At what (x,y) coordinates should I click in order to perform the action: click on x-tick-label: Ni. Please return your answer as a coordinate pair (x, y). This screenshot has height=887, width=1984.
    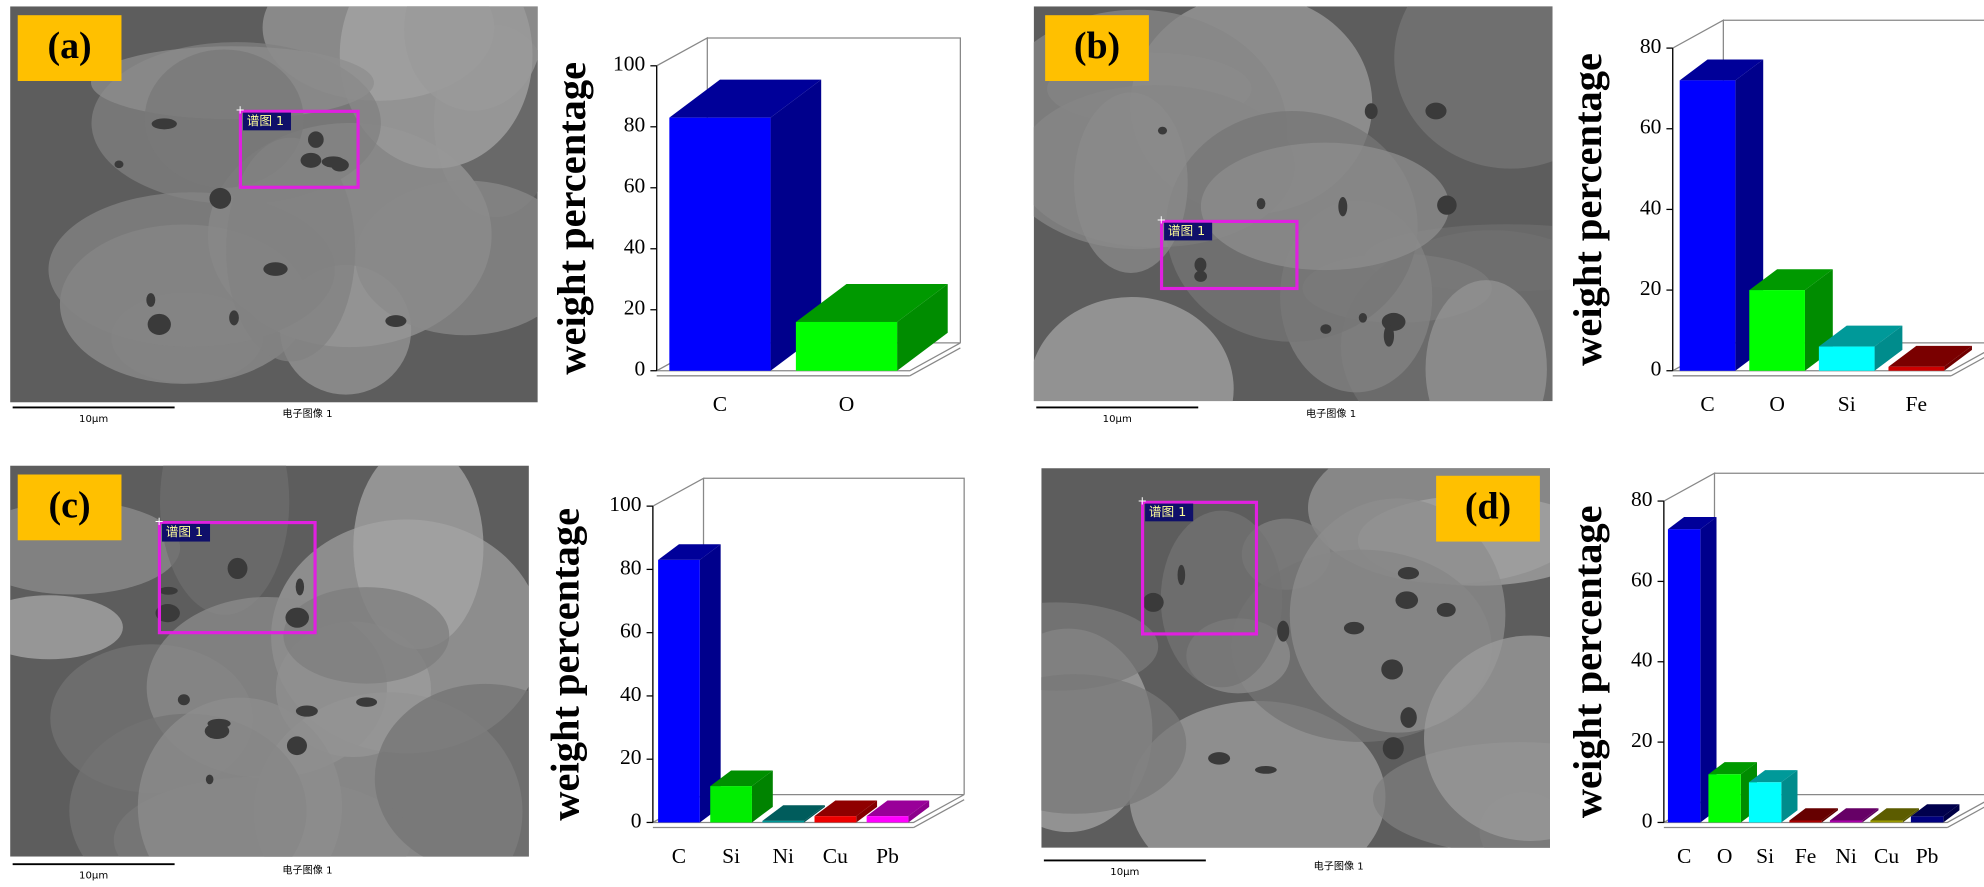
    Looking at the image, I should click on (1846, 856).